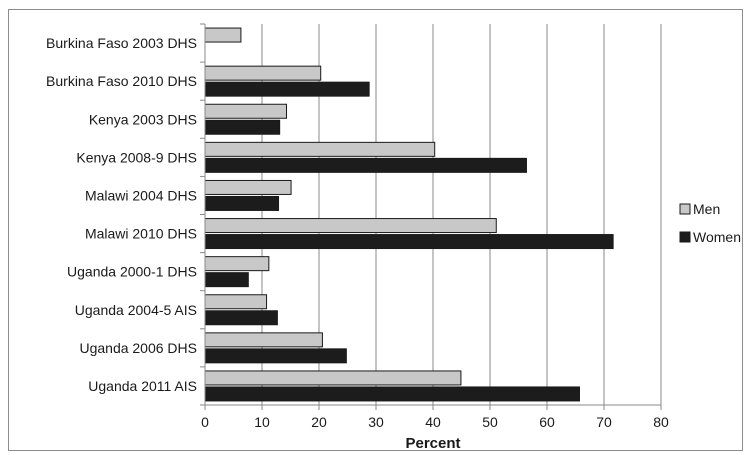 The height and width of the screenshot is (455, 750). Describe the element at coordinates (376, 422) in the screenshot. I see `x-tick-label-30: 30` at that location.